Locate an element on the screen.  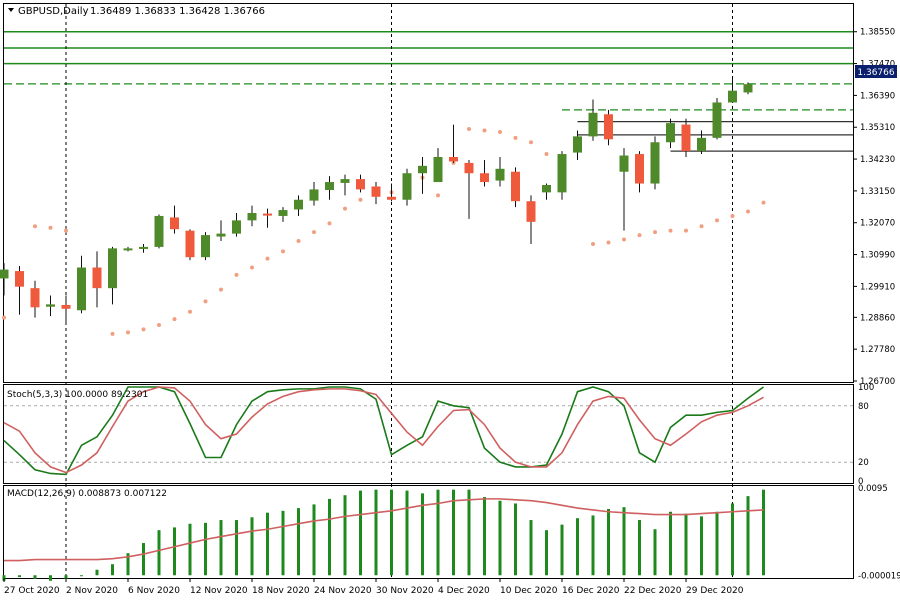
macd-pane is located at coordinates (428, 532).